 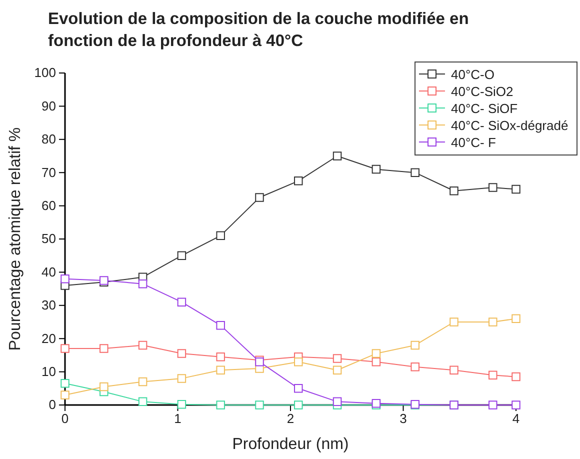 What do you see at coordinates (49, 238) in the screenshot?
I see `y-tick-label: 50` at bounding box center [49, 238].